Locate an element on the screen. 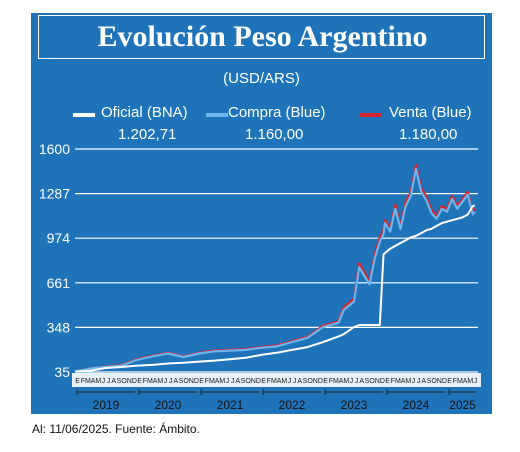 This screenshot has width=520, height=452. source-note: Al: 11/06/2025. Fuente: Ámbito. is located at coordinates (116, 429).